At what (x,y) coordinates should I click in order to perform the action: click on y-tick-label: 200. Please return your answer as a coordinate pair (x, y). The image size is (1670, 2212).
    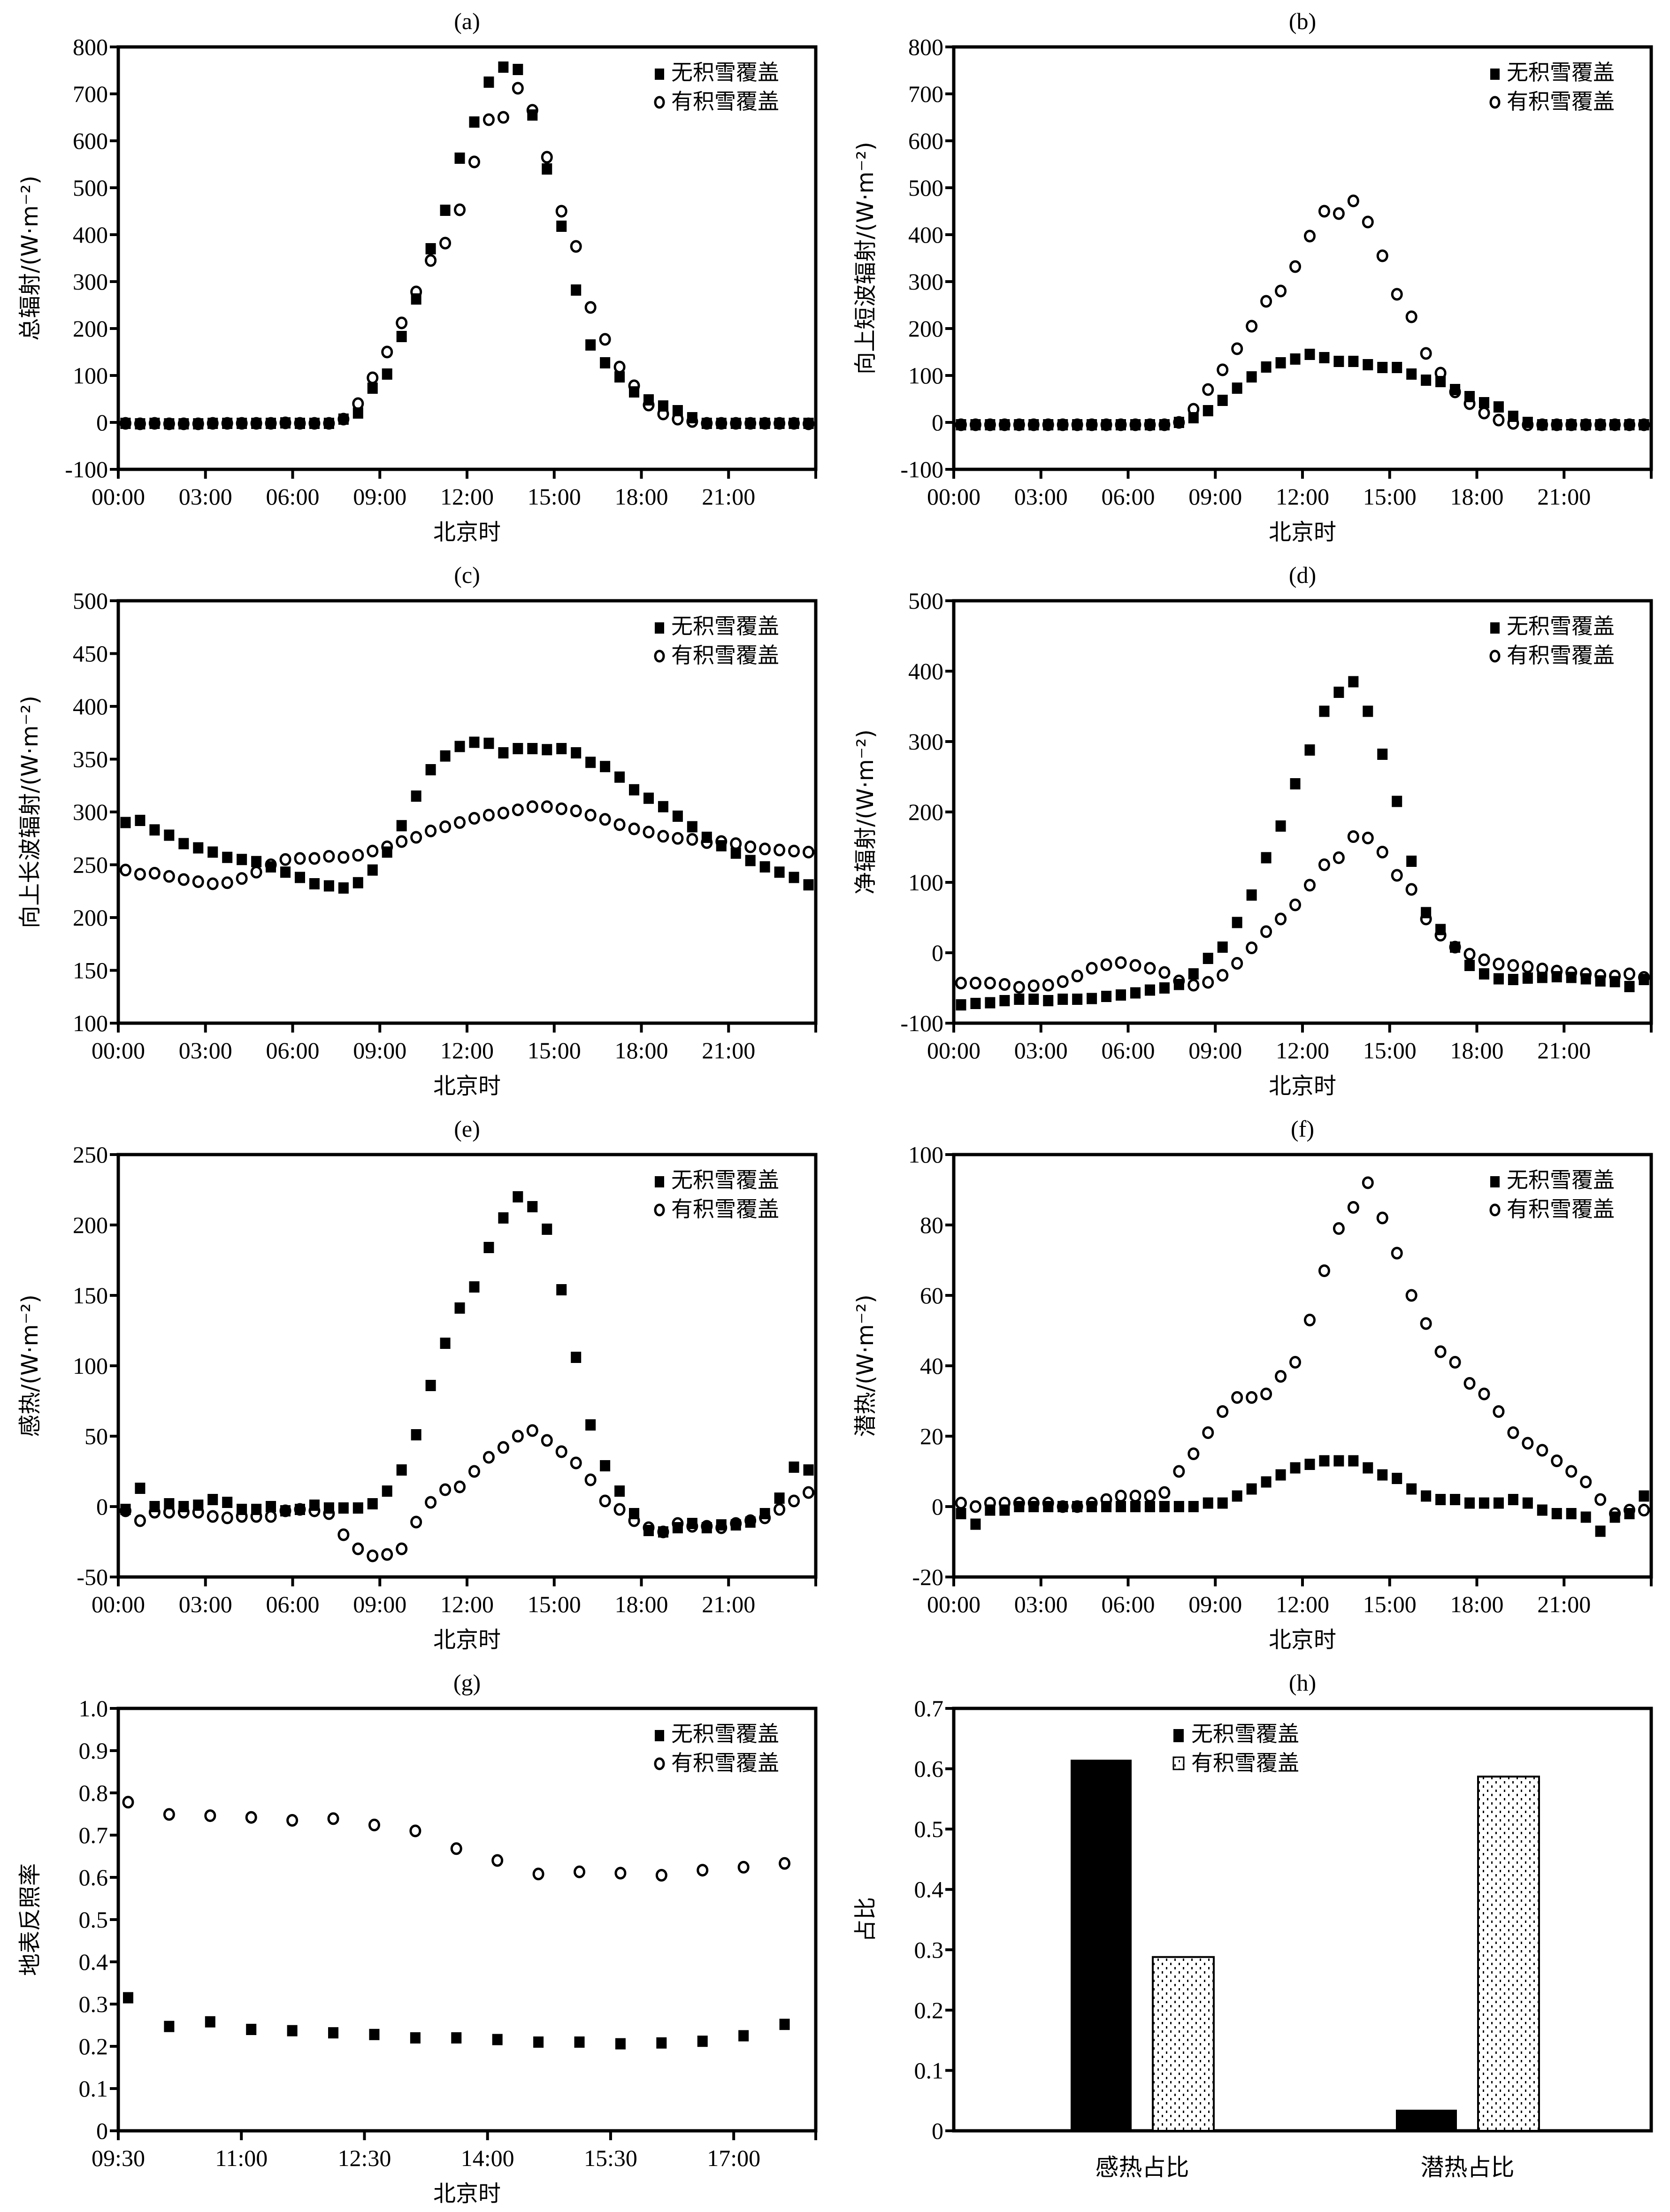
    Looking at the image, I should click on (90, 917).